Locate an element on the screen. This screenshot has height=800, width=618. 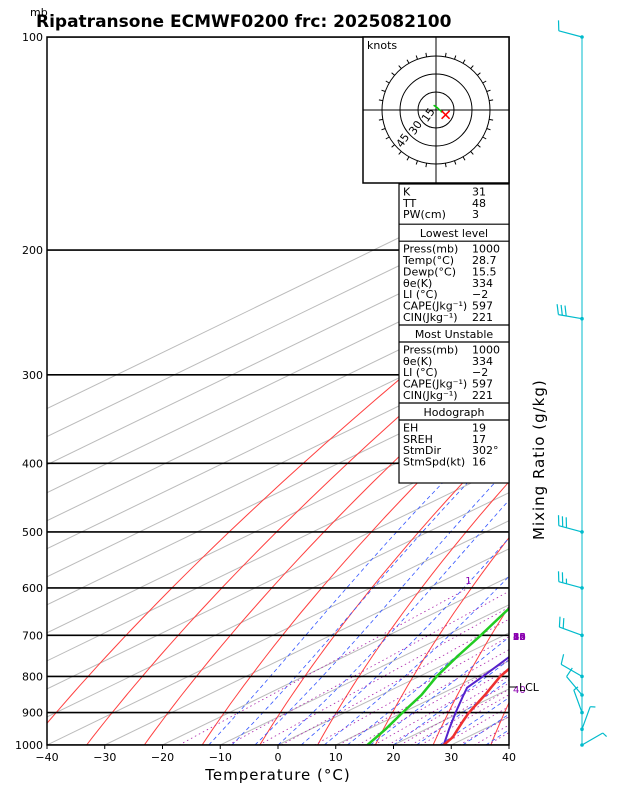
pressure-tick-label: 900 is located at coordinates (32, 713).